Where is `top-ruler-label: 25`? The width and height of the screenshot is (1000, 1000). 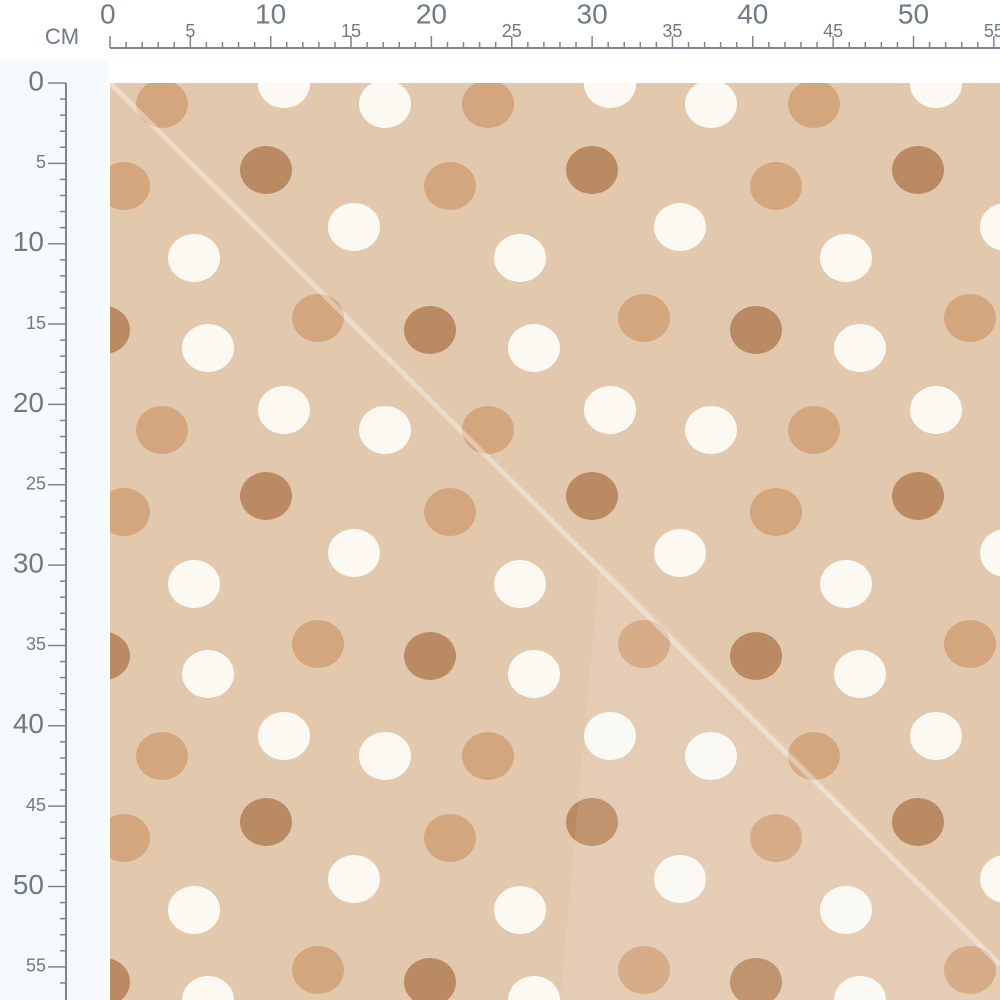
top-ruler-label: 25 is located at coordinates (512, 31).